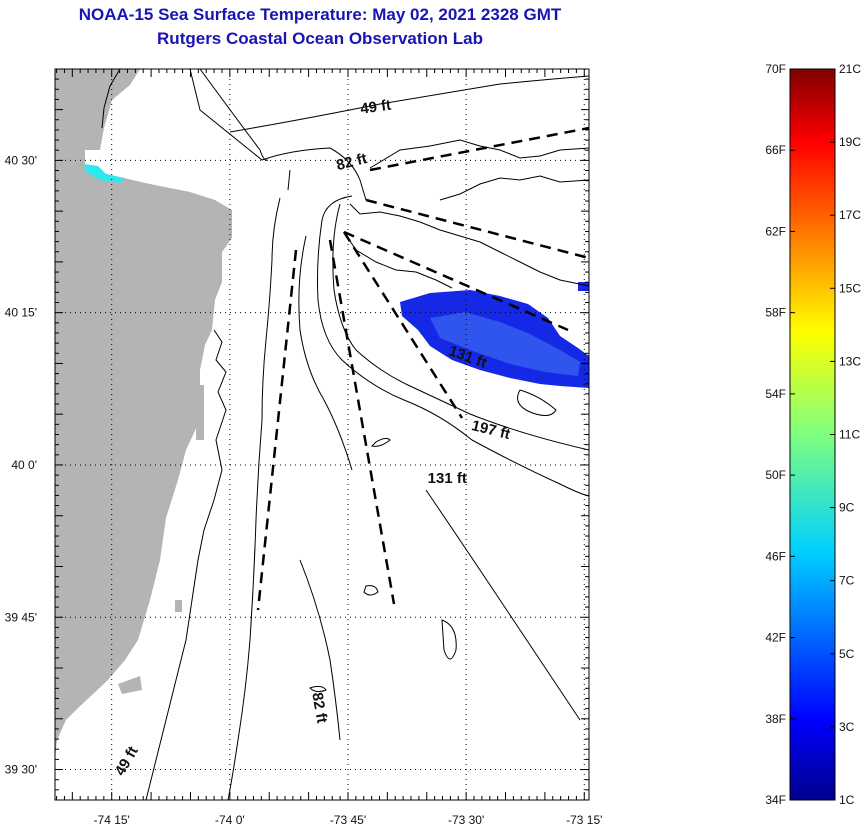  What do you see at coordinates (850, 142) in the screenshot?
I see `colorbar-c-label: 19C` at bounding box center [850, 142].